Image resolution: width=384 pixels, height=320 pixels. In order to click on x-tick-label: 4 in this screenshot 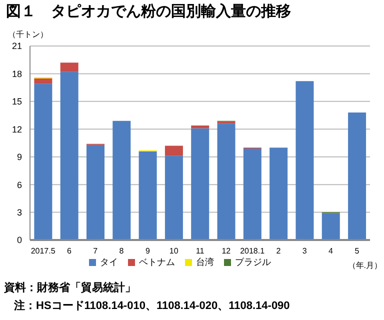, I will do `click(331, 251)`.